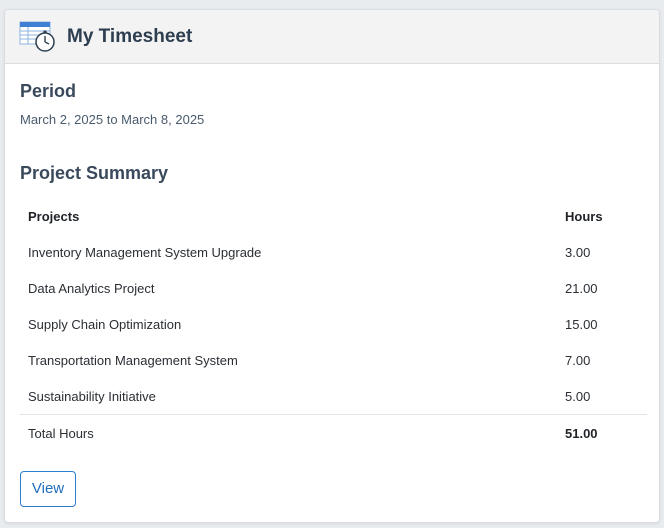 This screenshot has width=664, height=528. I want to click on table-header-row: Projects Hours, so click(333, 216).